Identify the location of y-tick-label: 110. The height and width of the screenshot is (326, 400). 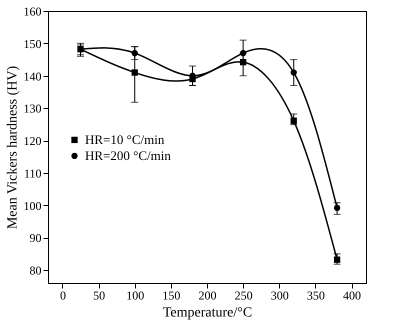
(33, 173).